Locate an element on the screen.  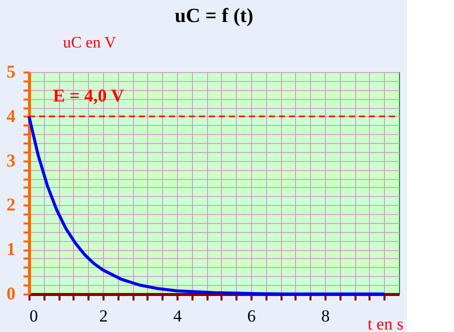
y-axis-title: uC en V is located at coordinates (89, 43).